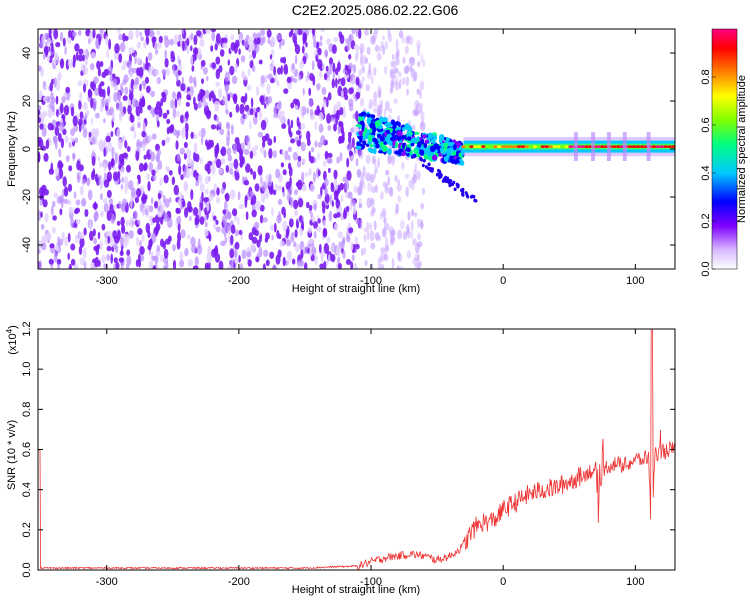 This screenshot has width=750, height=600. What do you see at coordinates (27, 569) in the screenshot?
I see `y-tick-label: 0.0` at bounding box center [27, 569].